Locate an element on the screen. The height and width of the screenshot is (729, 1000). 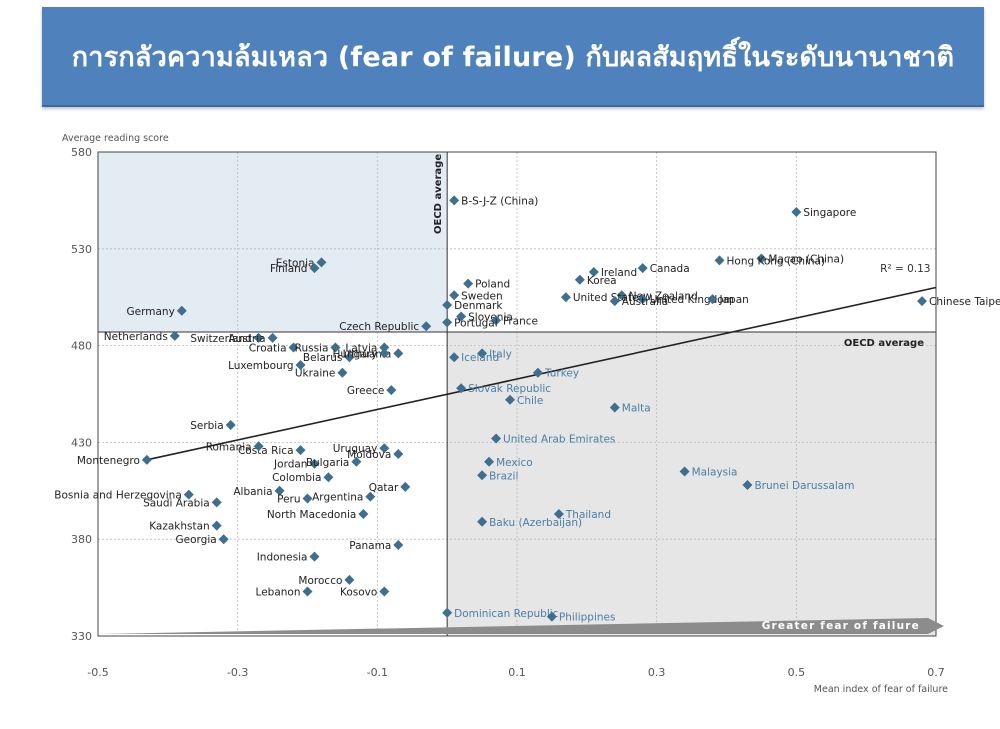
data-label: Chinese Taipei is located at coordinates (964, 302).